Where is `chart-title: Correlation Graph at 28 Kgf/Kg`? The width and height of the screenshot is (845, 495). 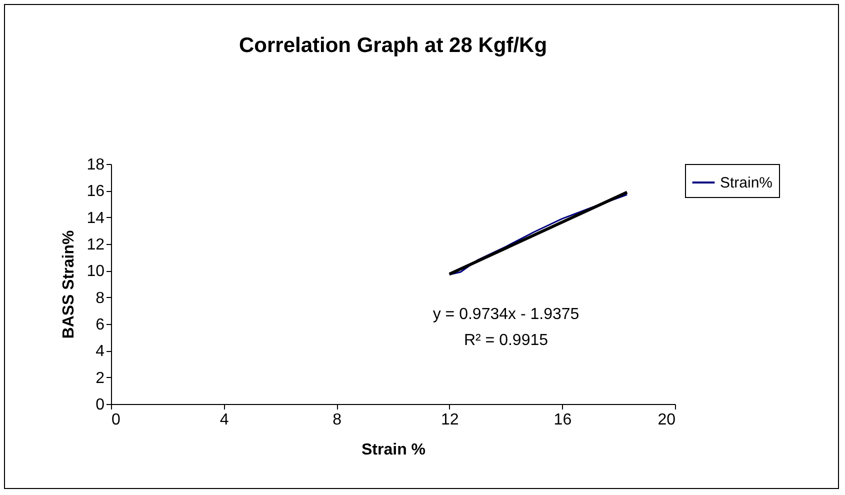 chart-title: Correlation Graph at 28 Kgf/Kg is located at coordinates (393, 45).